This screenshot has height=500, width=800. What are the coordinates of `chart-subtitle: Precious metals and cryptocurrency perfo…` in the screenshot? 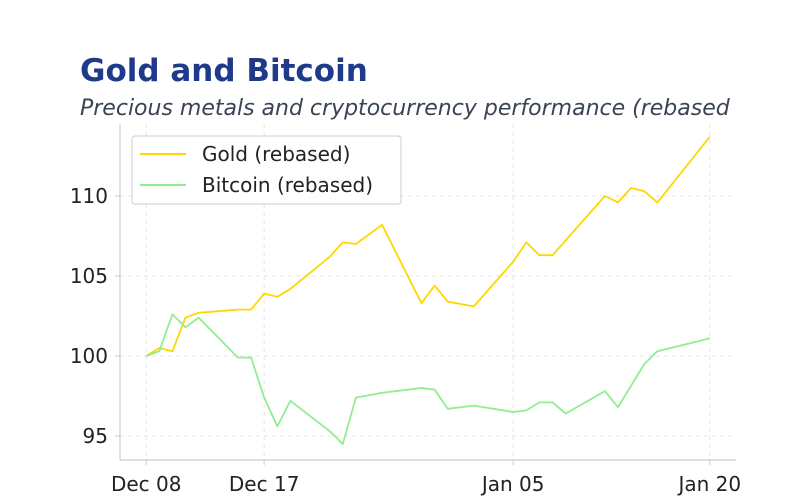 It's located at (405, 108).